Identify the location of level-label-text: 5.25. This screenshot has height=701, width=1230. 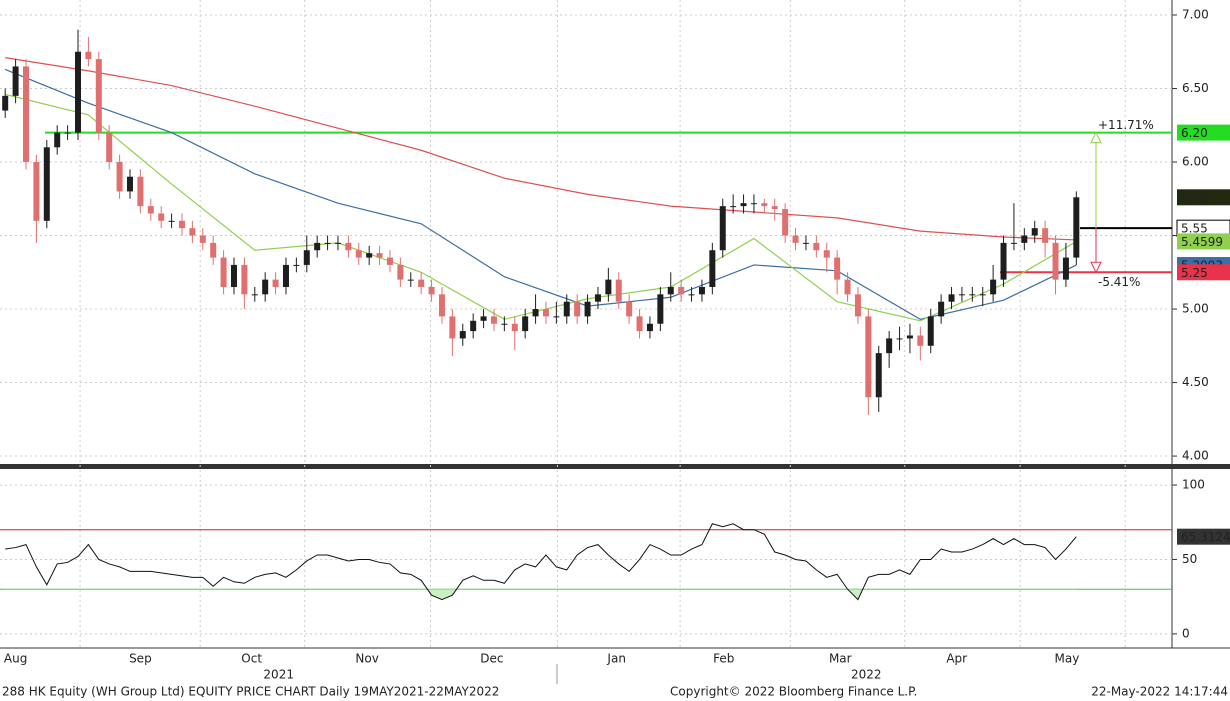
(1194, 273).